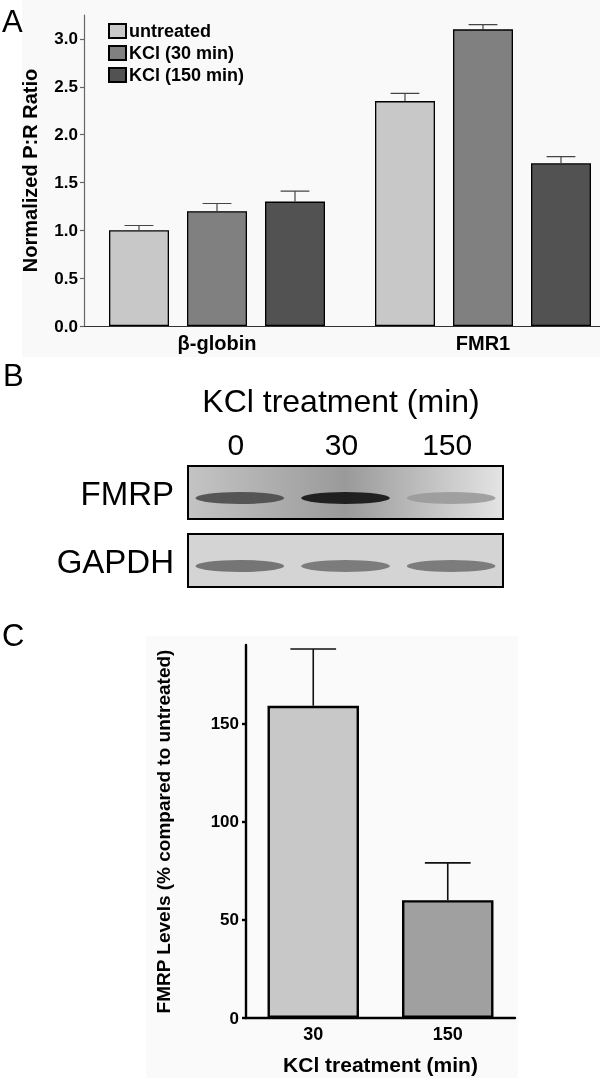 This screenshot has width=600, height=1078. Describe the element at coordinates (12, 21) in the screenshot. I see `text: A` at that location.